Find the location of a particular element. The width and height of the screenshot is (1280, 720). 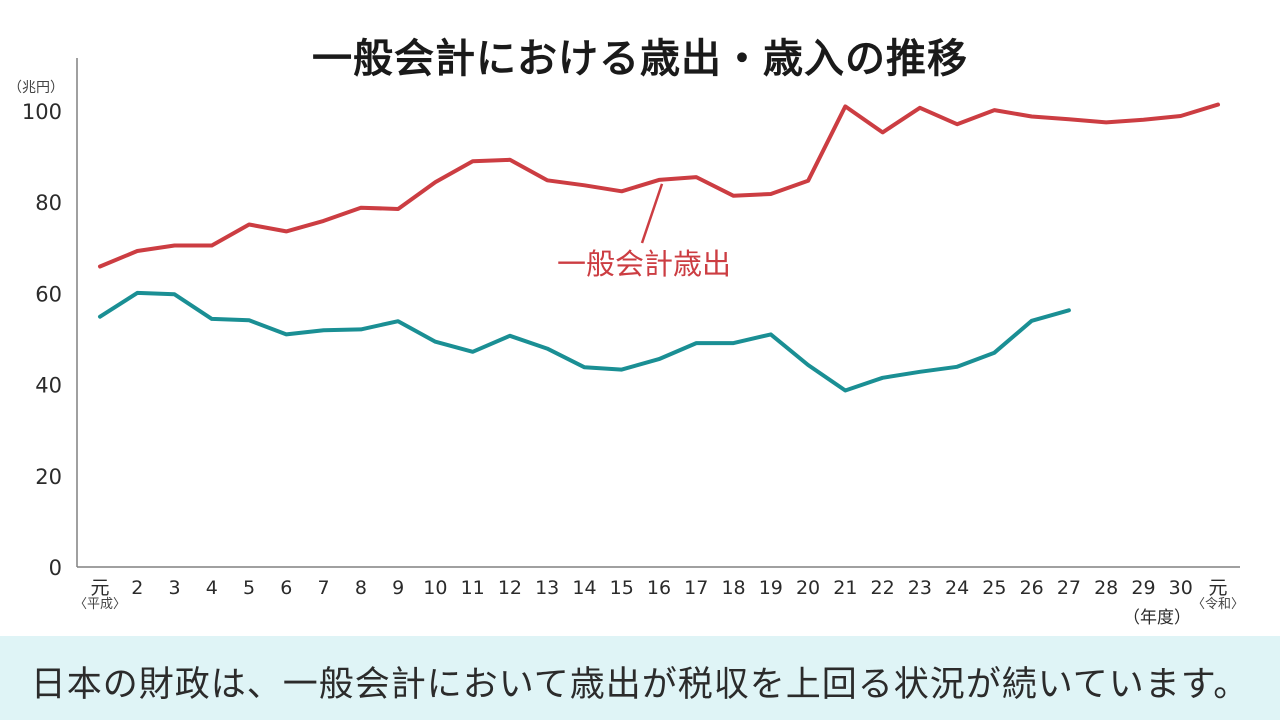

x-tick-label: 30 is located at coordinates (1181, 588).